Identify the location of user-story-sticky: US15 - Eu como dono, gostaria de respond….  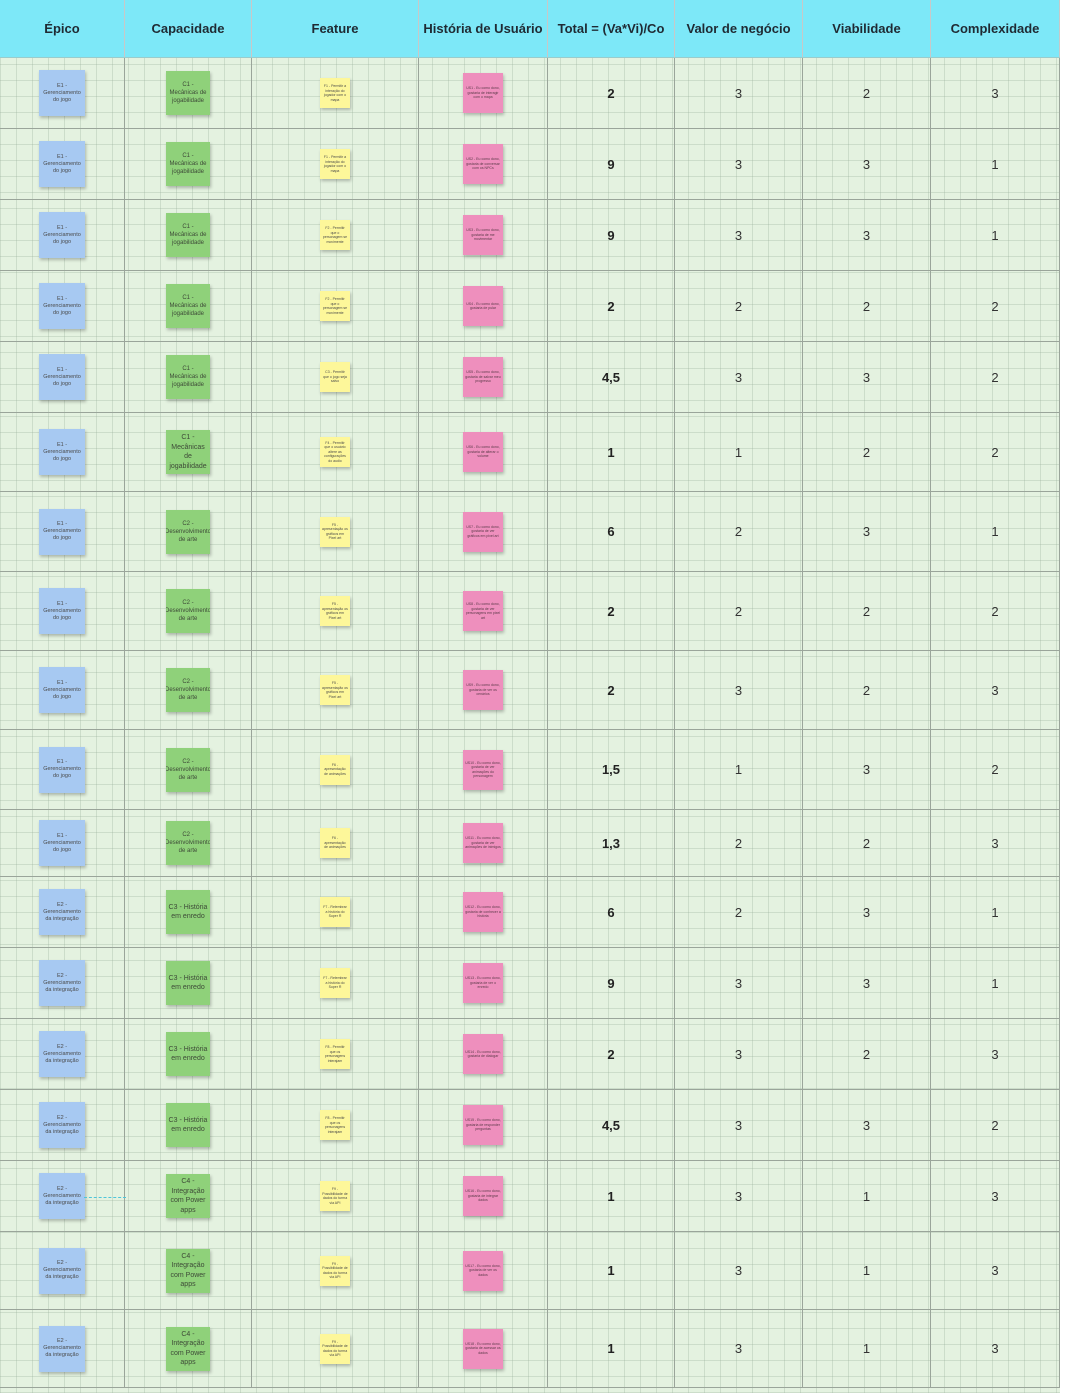
(483, 1125).